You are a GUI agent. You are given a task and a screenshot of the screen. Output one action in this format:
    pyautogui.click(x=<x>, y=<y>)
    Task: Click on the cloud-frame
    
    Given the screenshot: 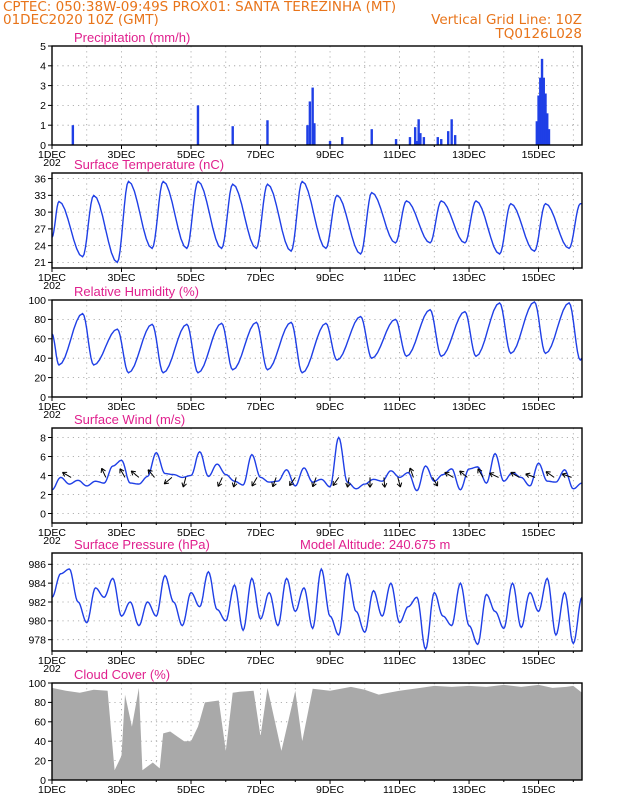 What is the action you would take?
    pyautogui.click(x=317, y=731)
    